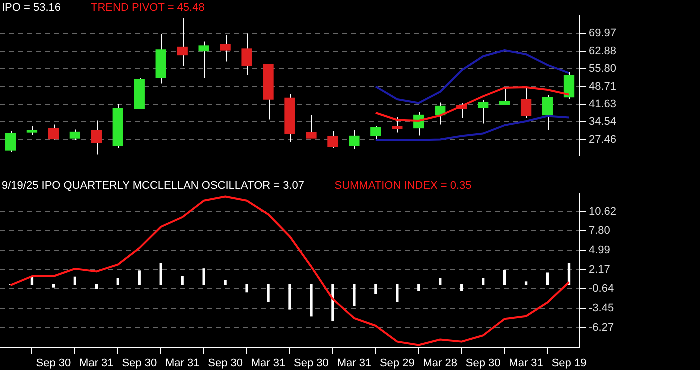 This screenshot has height=370, width=700. I want to click on x-tick-label: Sep 19, so click(569, 364).